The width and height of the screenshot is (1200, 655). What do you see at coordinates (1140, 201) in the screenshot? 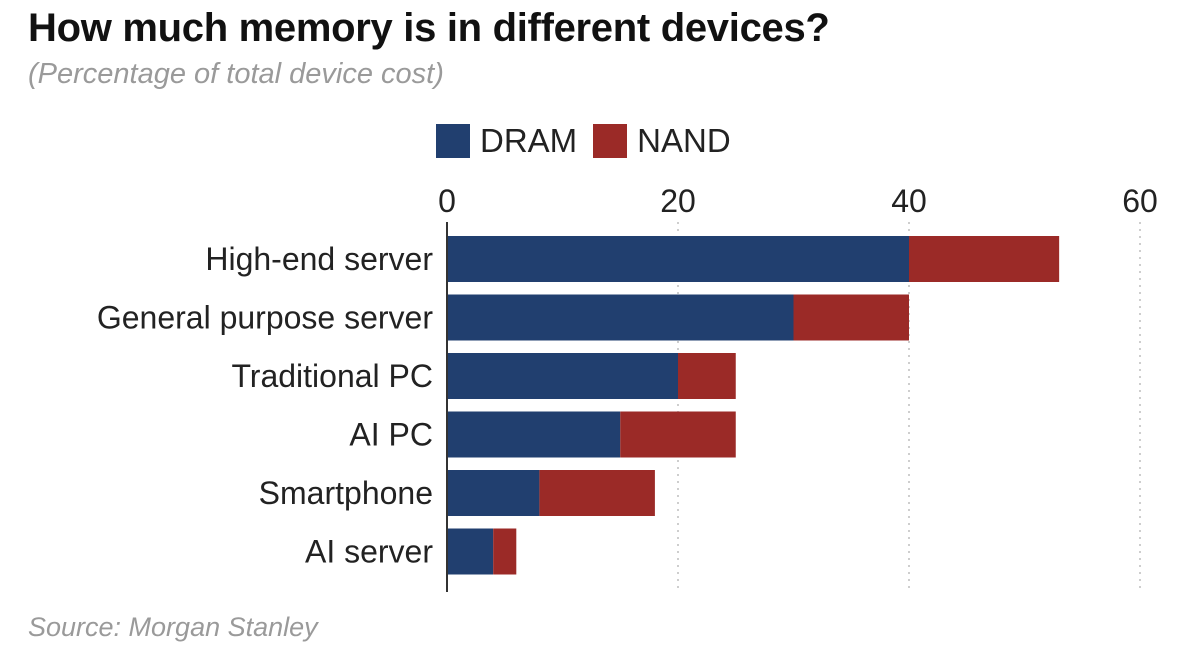
I see `x-tick-label-60: 60` at bounding box center [1140, 201].